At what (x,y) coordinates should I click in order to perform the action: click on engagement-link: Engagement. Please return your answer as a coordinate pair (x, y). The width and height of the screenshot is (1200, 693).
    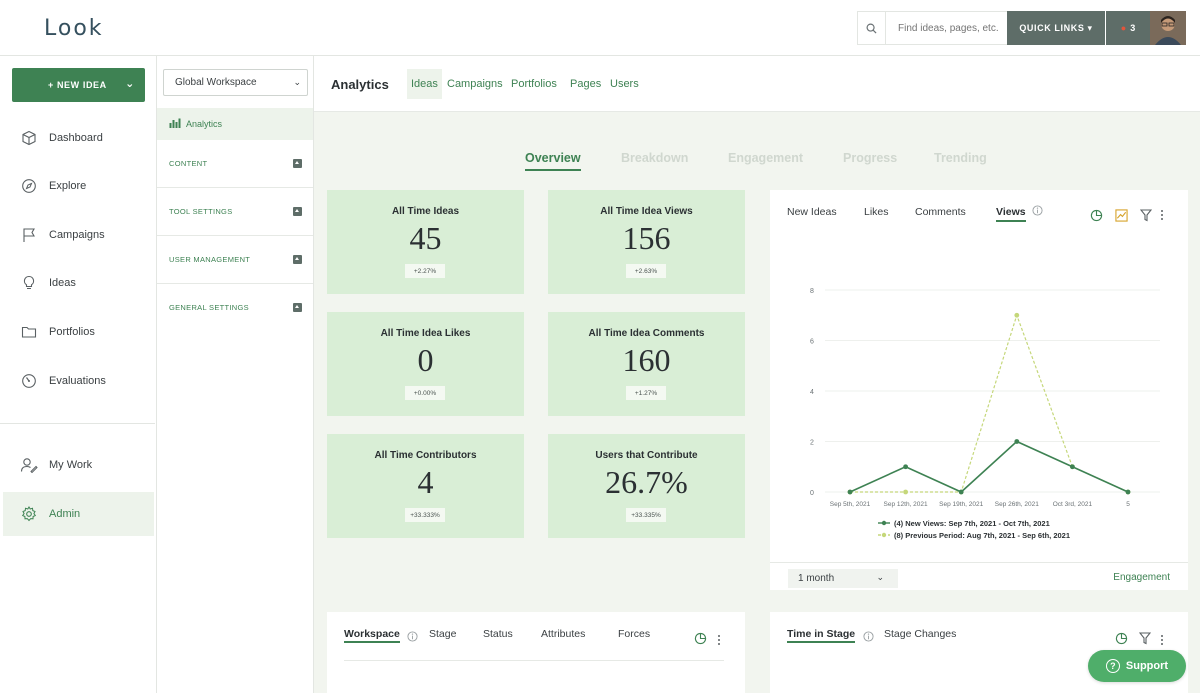
    Looking at the image, I should click on (1141, 577).